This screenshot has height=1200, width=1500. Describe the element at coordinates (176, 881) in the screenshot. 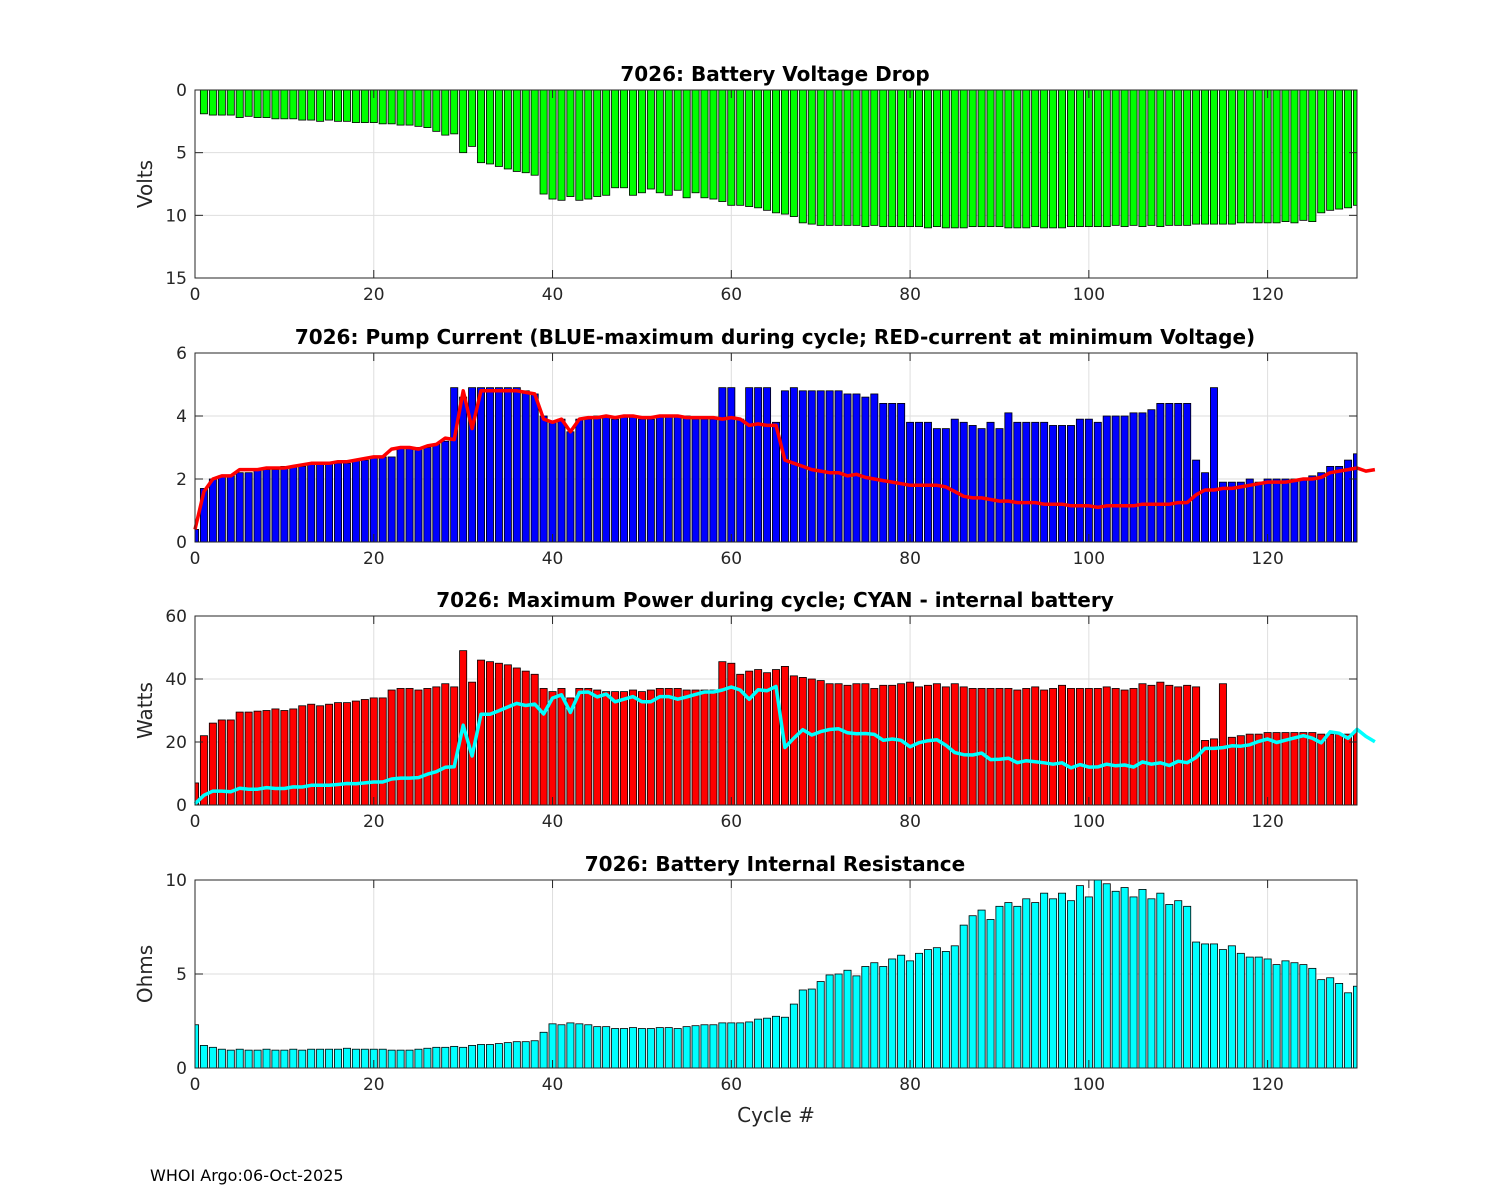

I see `y-tick-label: 10` at that location.